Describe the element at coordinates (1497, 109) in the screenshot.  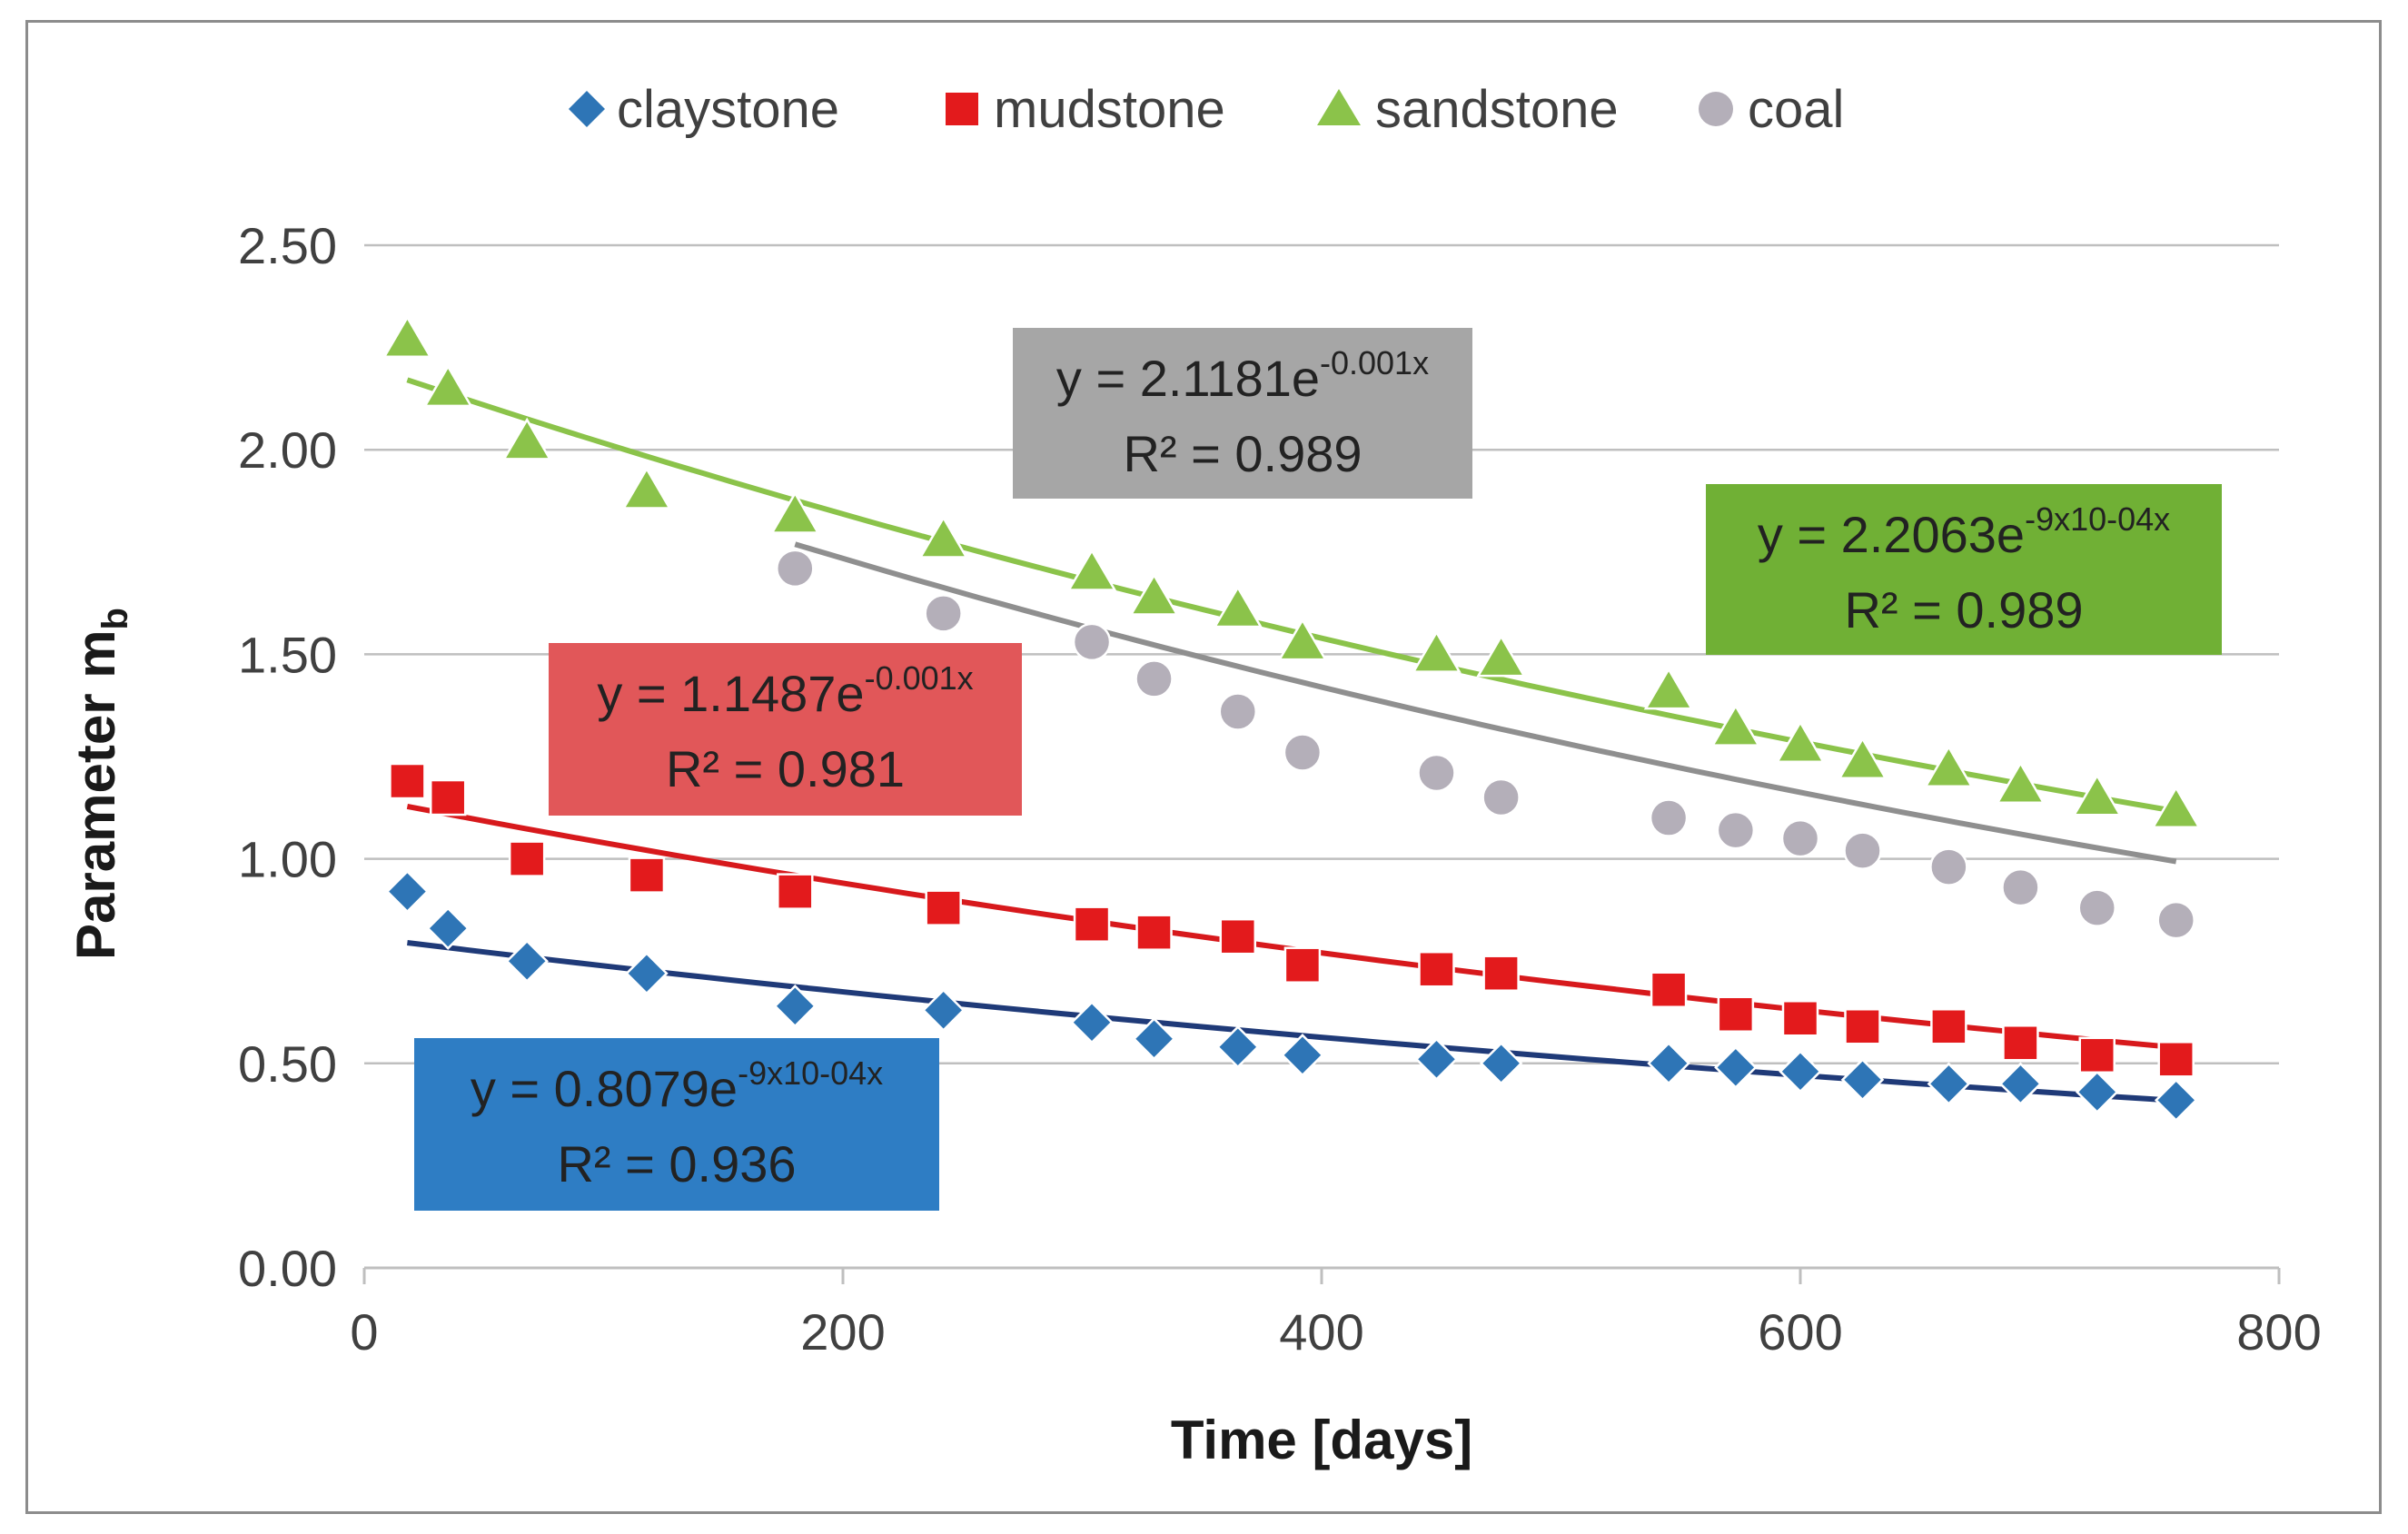
I see `legend-label-sandstone: sandstone` at that location.